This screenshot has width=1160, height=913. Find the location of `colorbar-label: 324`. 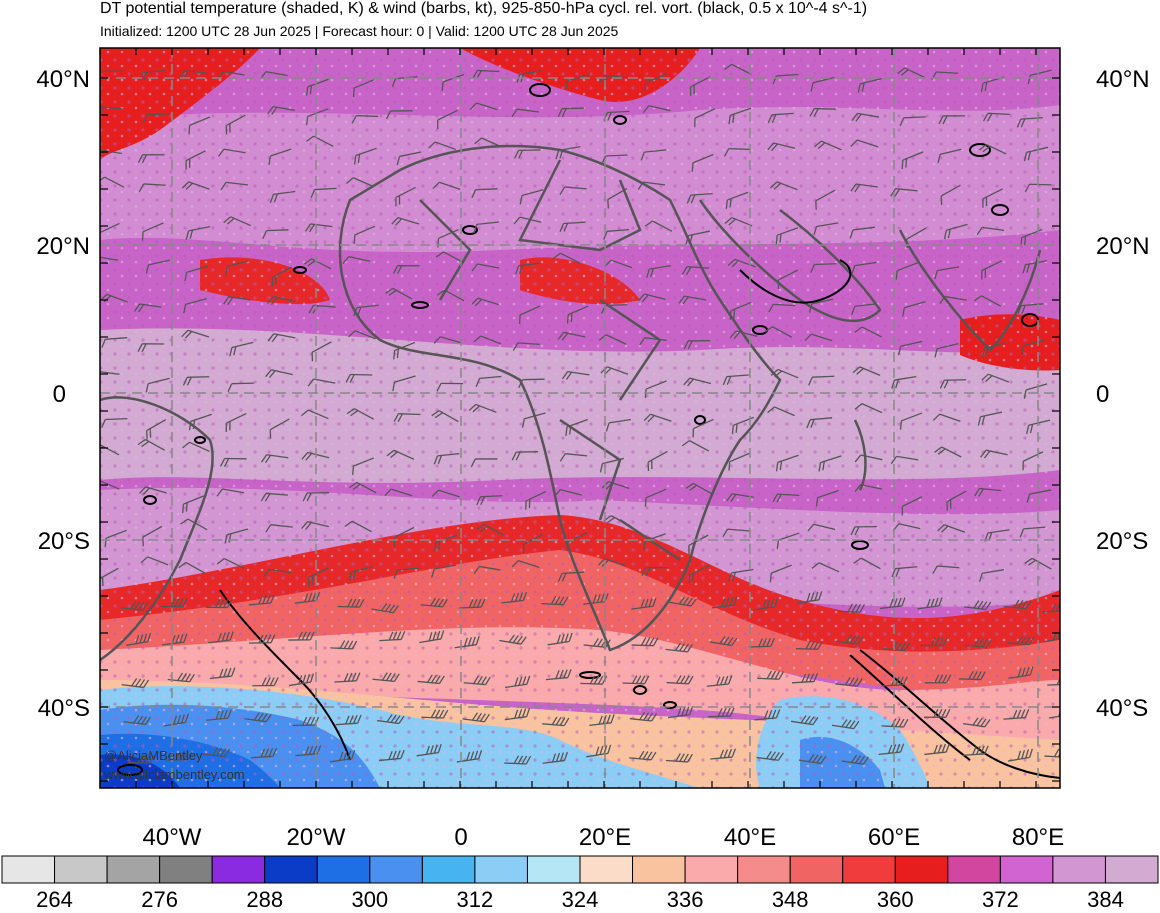

colorbar-label: 324 is located at coordinates (580, 899).